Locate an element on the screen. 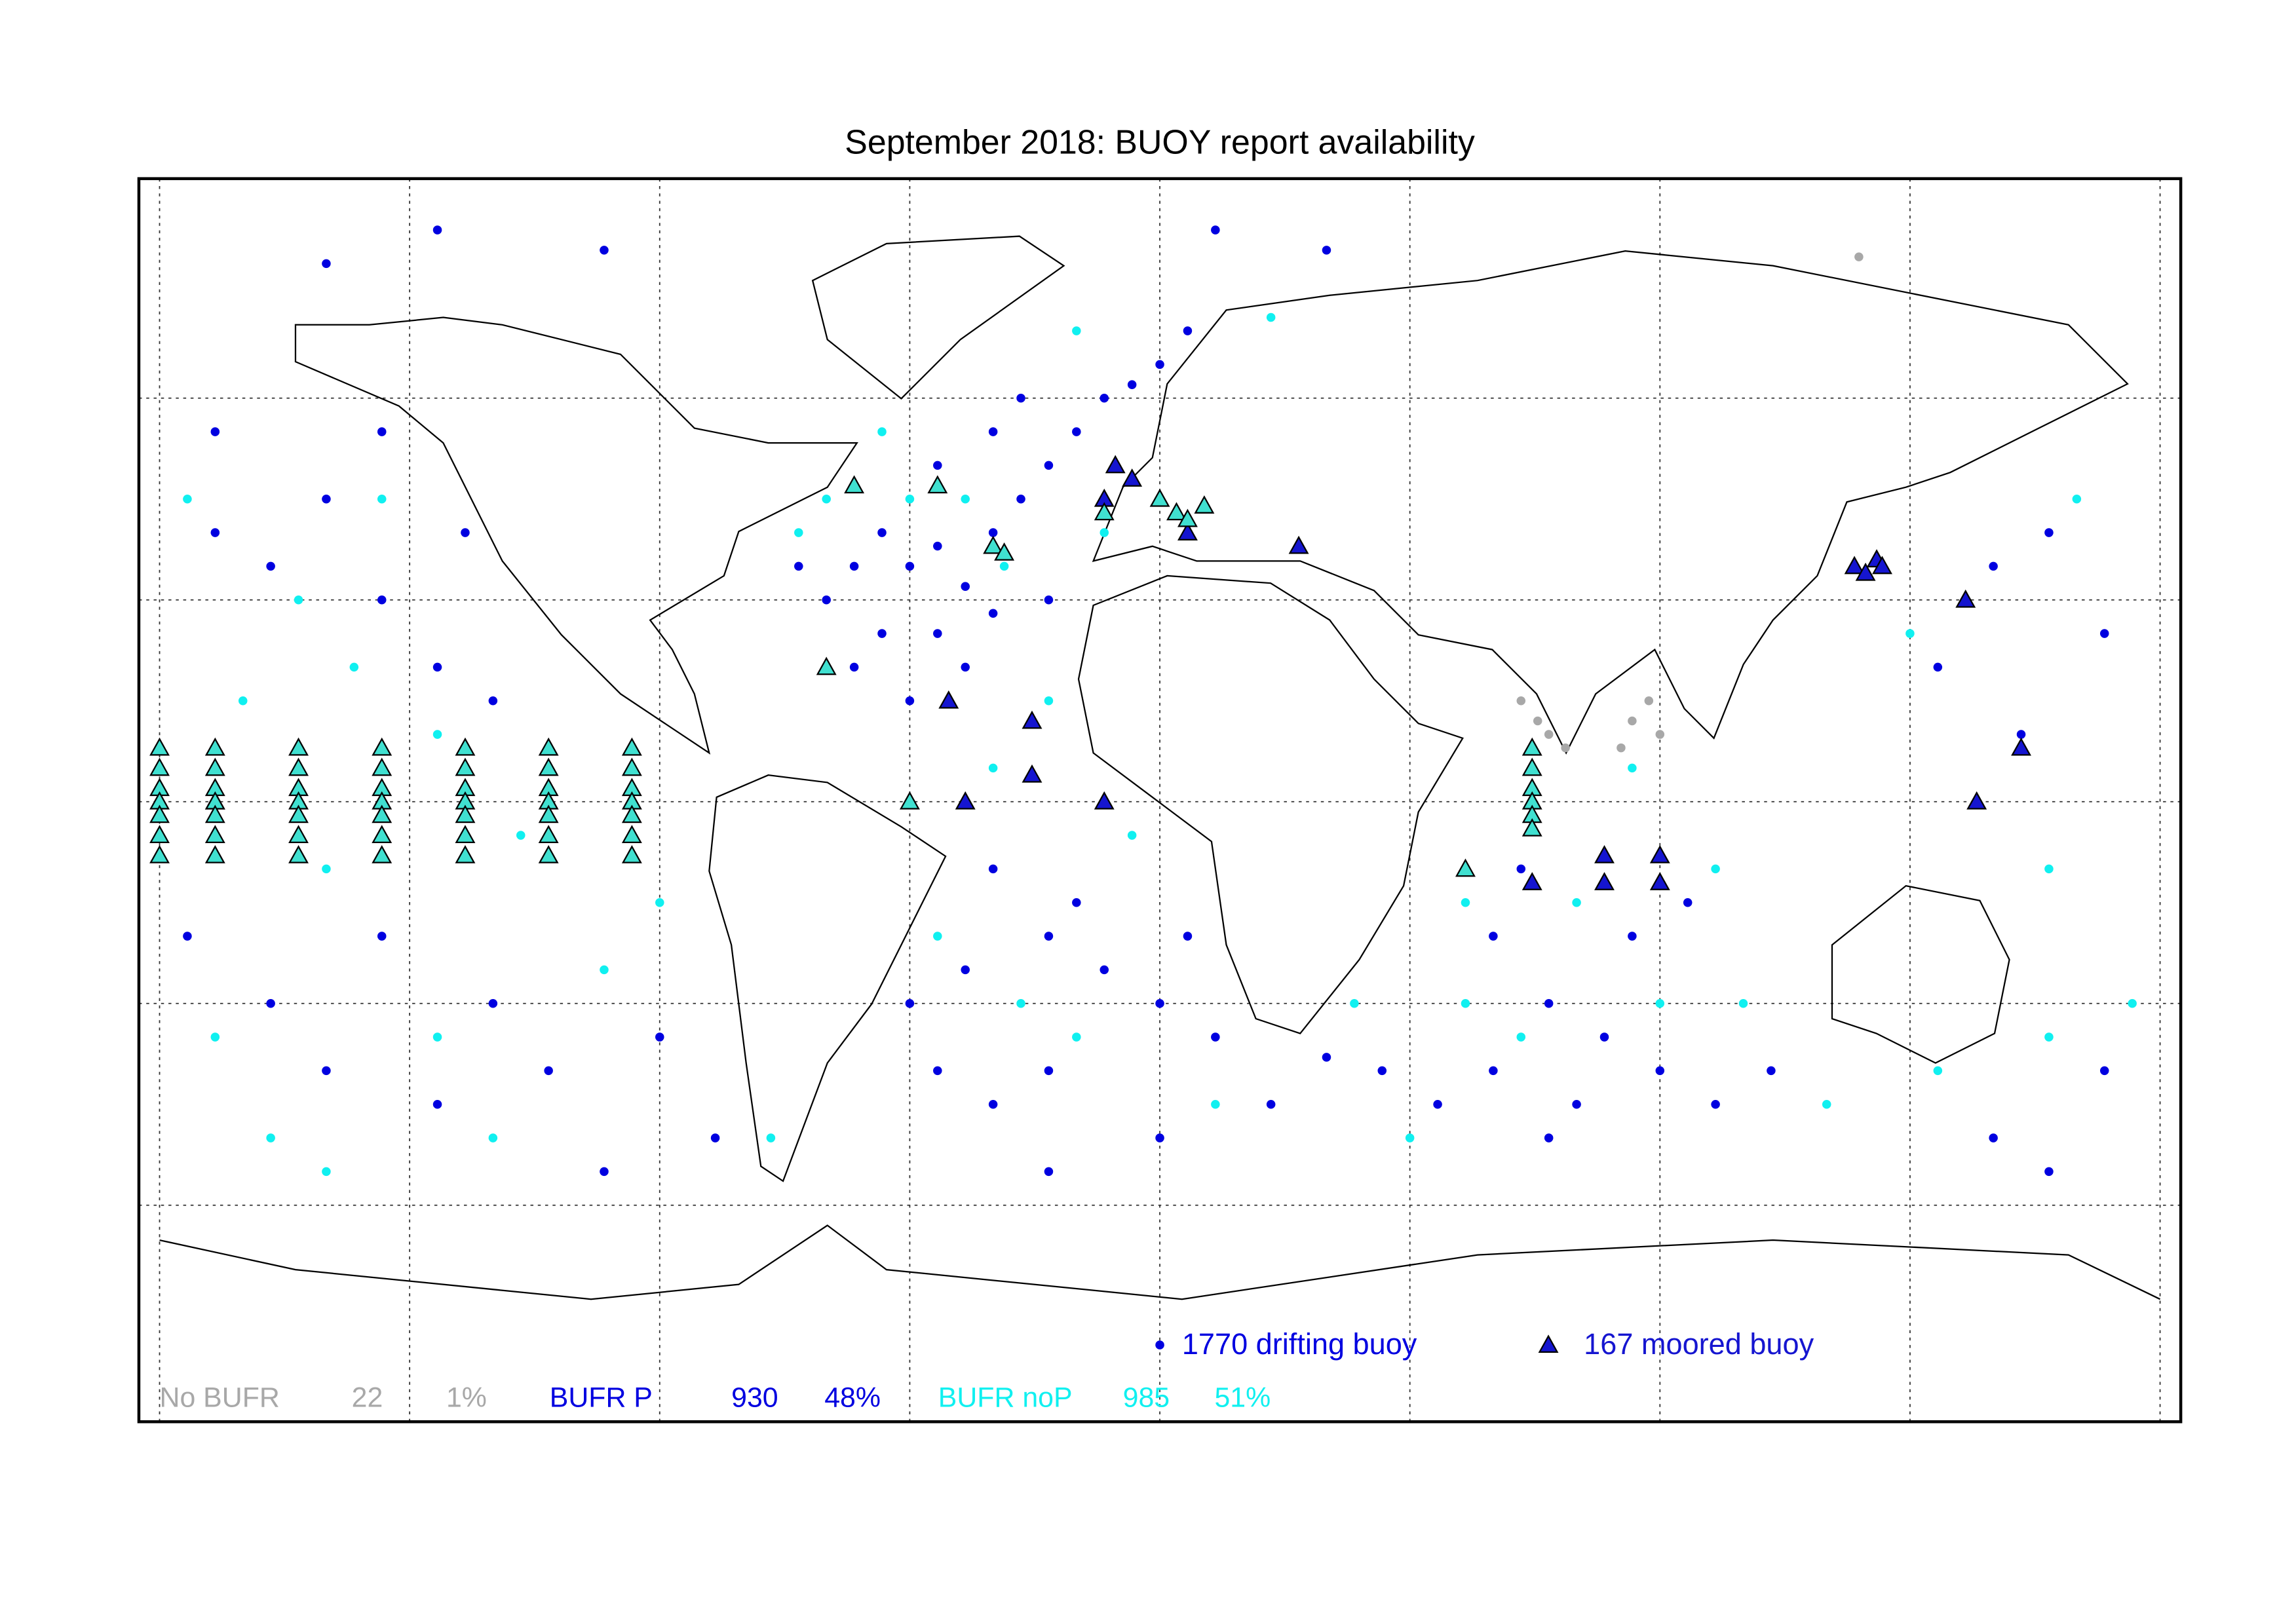  legend-label: 167 moored buoy is located at coordinates (1699, 1344).